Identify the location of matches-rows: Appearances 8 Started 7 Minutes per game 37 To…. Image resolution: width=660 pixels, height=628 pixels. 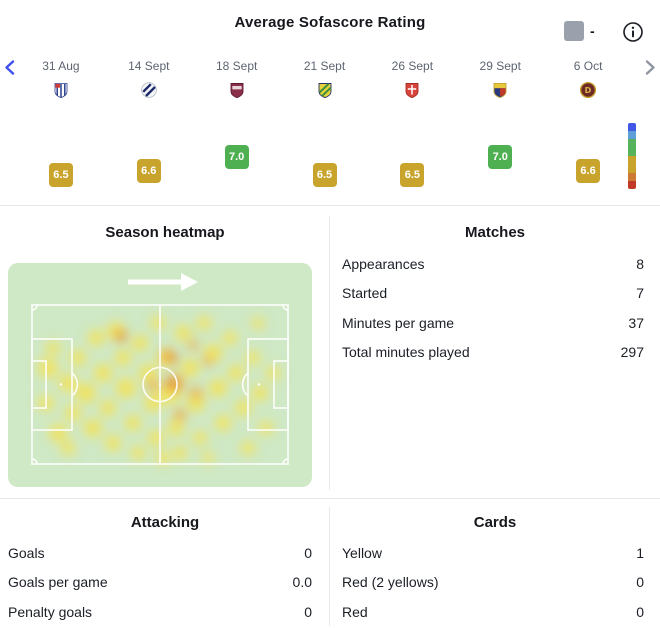
(495, 308).